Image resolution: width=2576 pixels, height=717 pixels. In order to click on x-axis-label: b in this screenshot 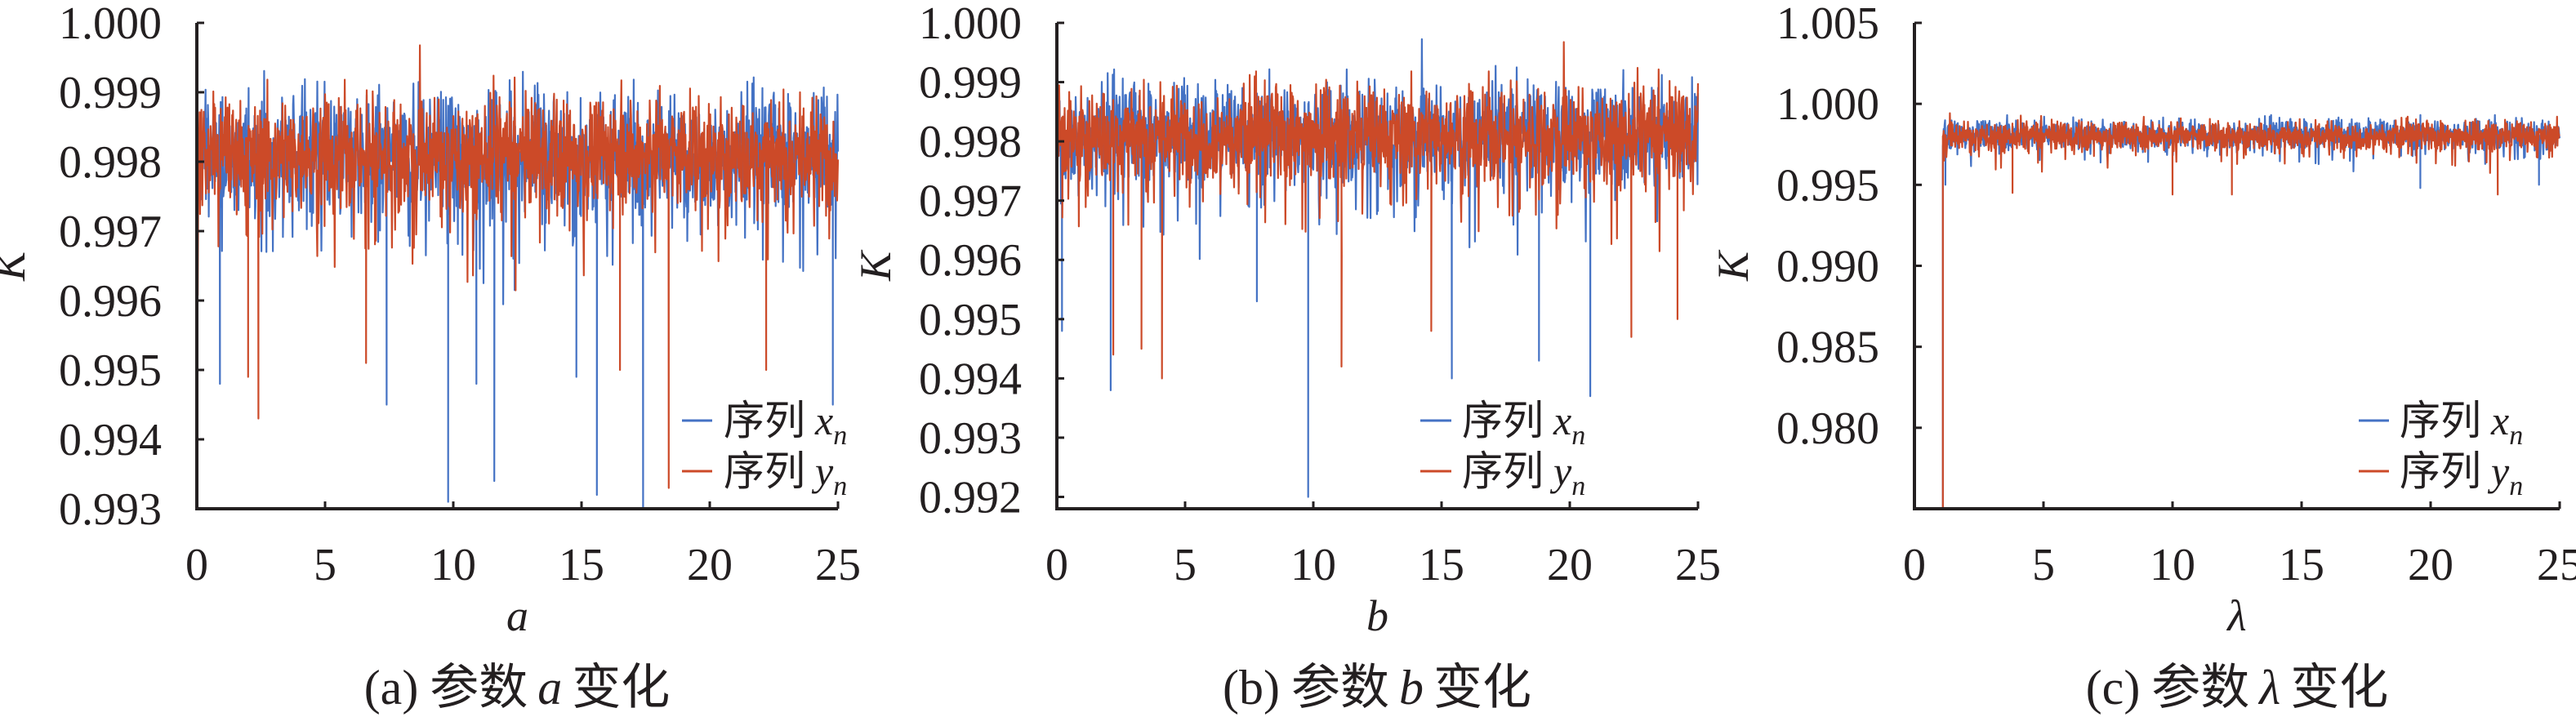, I will do `click(1377, 615)`.